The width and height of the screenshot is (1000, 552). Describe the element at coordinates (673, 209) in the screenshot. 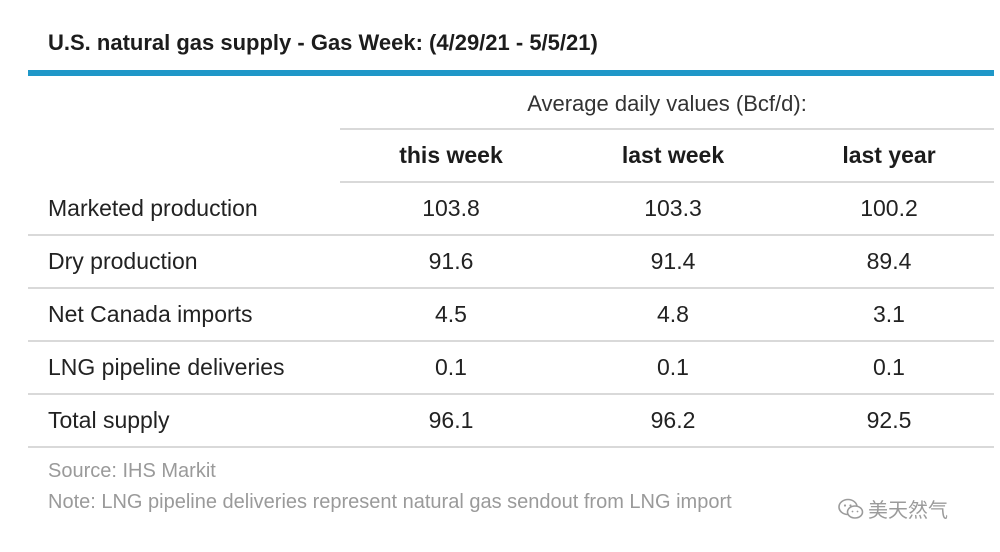

I see `cell-last-week: 103.3` at that location.